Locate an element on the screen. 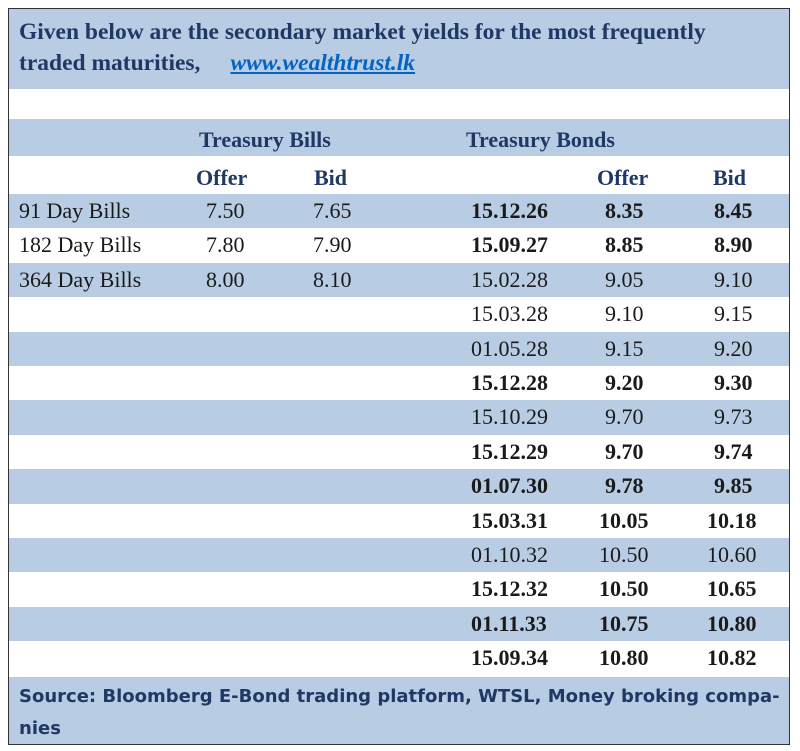 The height and width of the screenshot is (751, 800). bond-bid: 9.20 is located at coordinates (733, 348).